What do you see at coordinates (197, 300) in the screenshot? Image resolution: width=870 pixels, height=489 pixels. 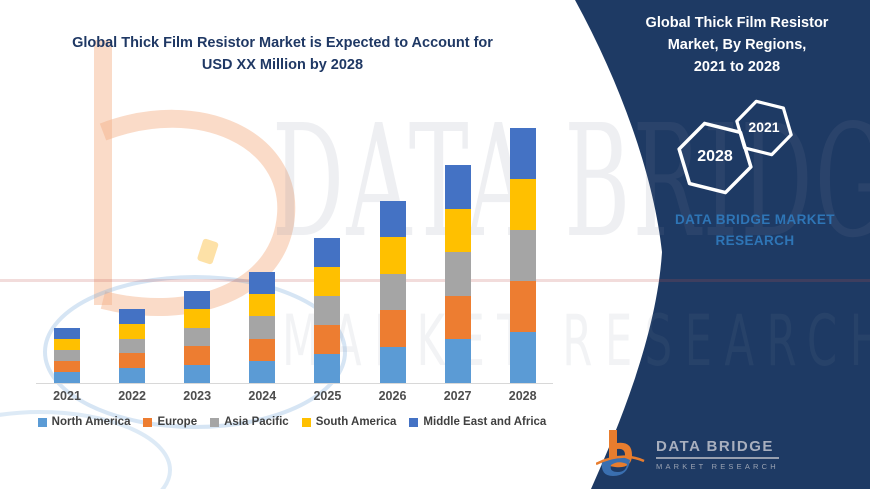 I see `bar-segment-2023-middle-east-and-africa` at bounding box center [197, 300].